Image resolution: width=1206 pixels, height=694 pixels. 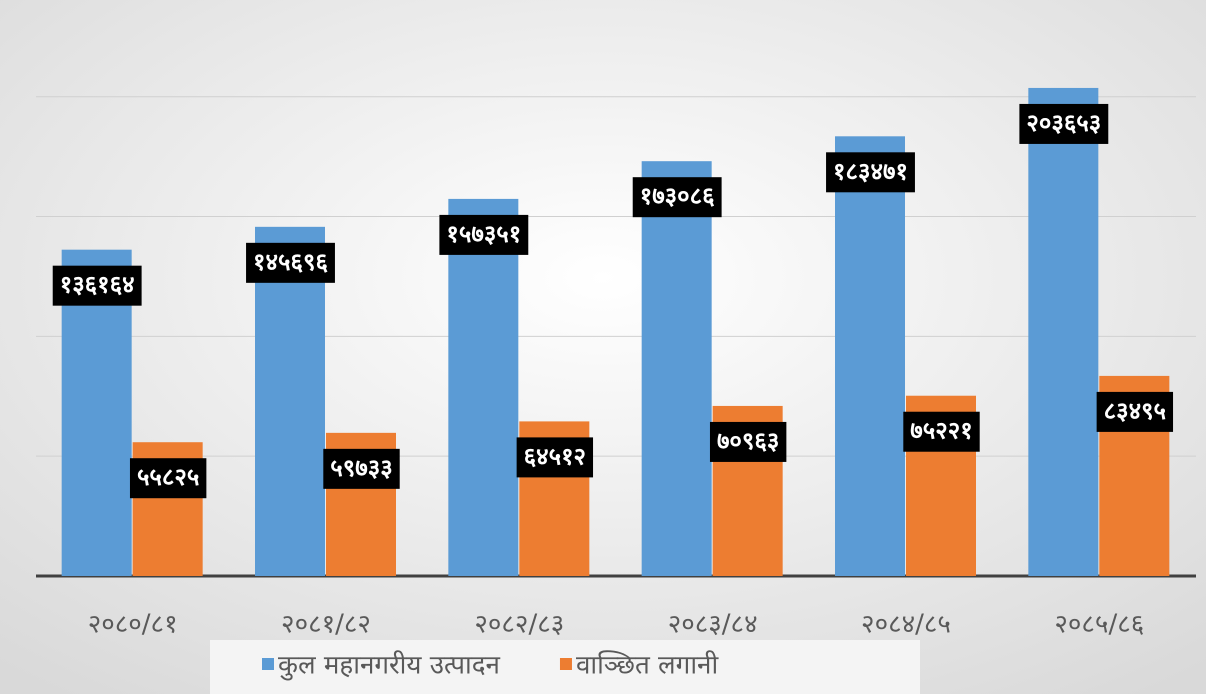 I want to click on data-label: ७५२२१, so click(x=941, y=431).